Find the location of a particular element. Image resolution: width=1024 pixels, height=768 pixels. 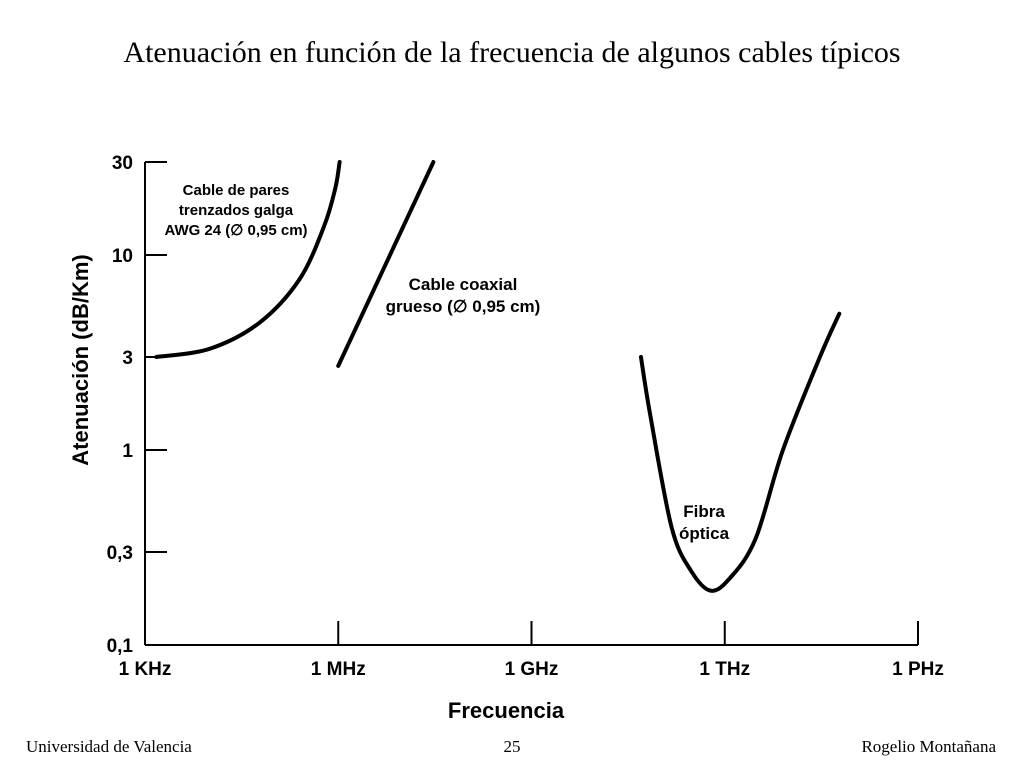

y-tick-label: 0,3 is located at coordinates (120, 553).